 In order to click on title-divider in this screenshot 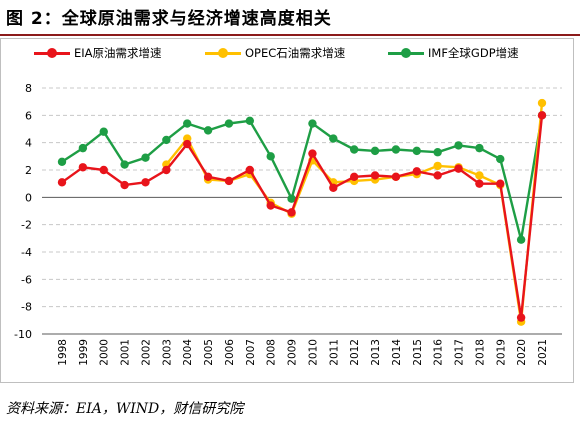, I will do `click(290, 35)`.